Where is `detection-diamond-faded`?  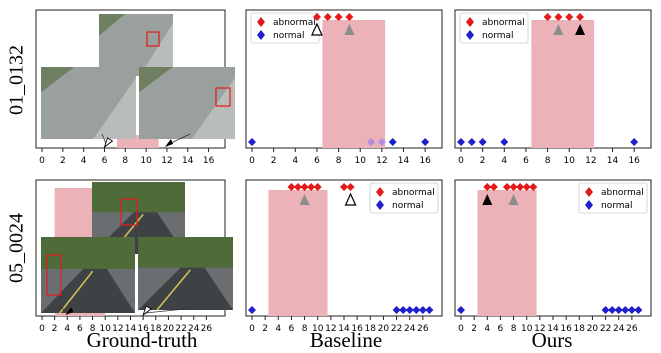
detection-diamond-faded is located at coordinates (381, 142).